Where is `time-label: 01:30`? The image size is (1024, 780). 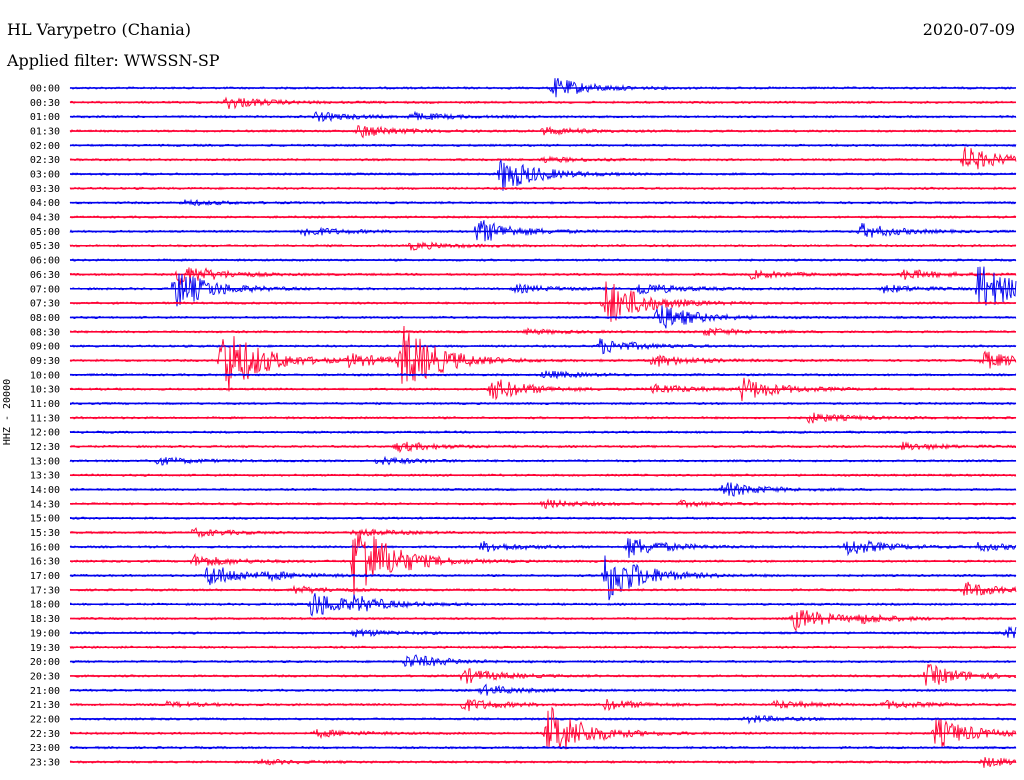
time-label: 01:30 is located at coordinates (45, 132).